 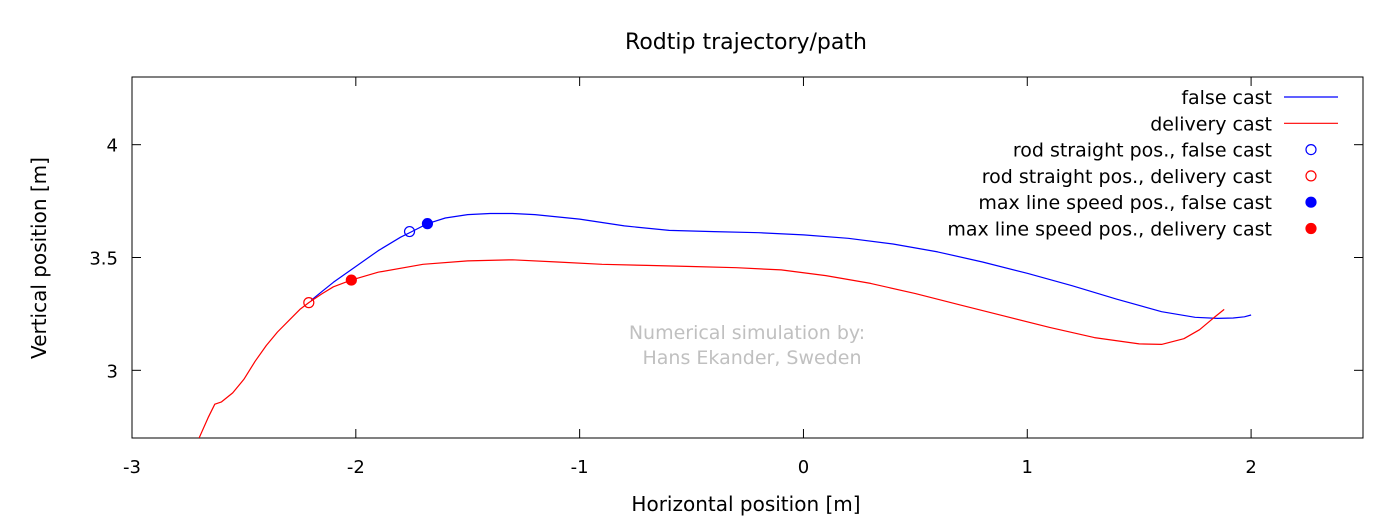 What do you see at coordinates (1142, 151) in the screenshot?
I see `legend-label: rod straight pos., false cast` at bounding box center [1142, 151].